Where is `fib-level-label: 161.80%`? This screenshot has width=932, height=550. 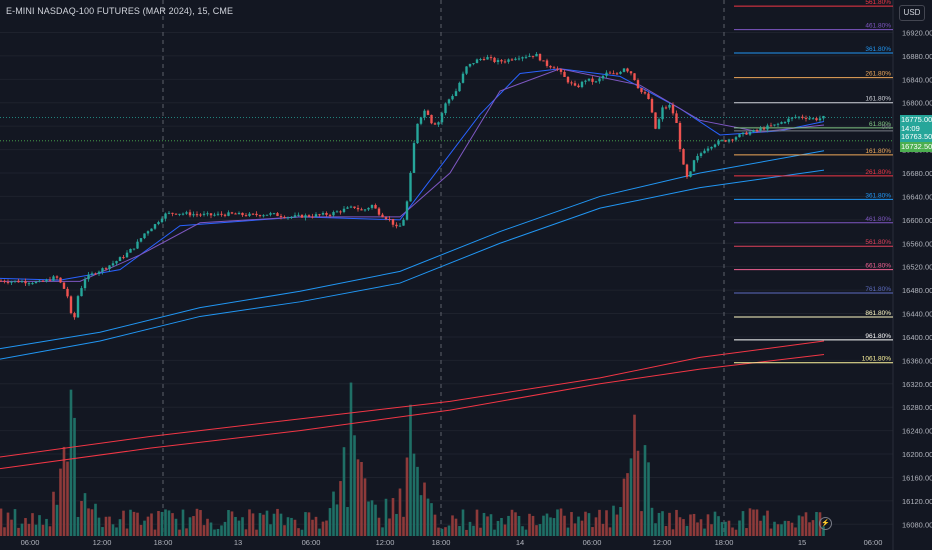 fib-level-label: 161.80% is located at coordinates (878, 151).